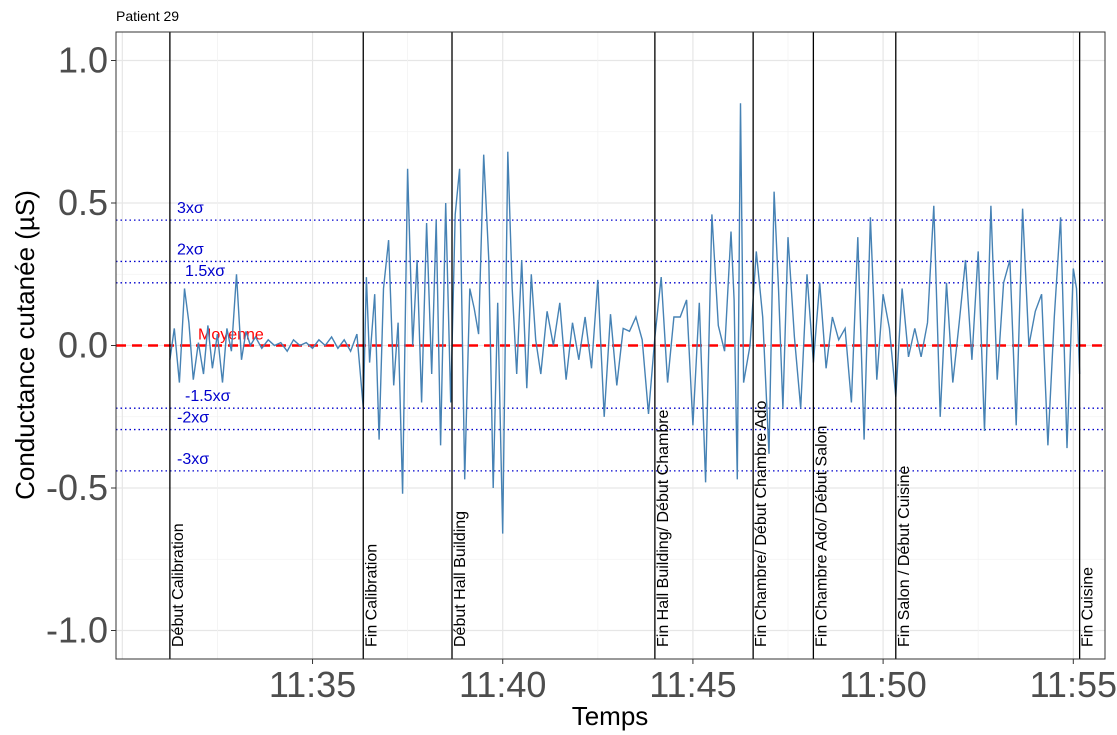 This screenshot has height=735, width=1117. I want to click on x-tick-label: 11:50, so click(882, 684).